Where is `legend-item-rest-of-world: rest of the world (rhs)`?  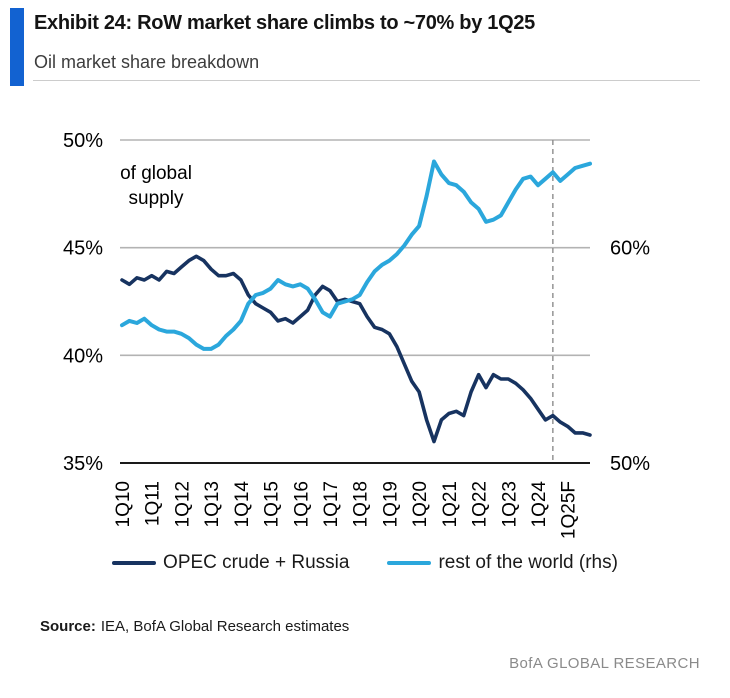 legend-item-rest-of-world: rest of the world (rhs) is located at coordinates (502, 563).